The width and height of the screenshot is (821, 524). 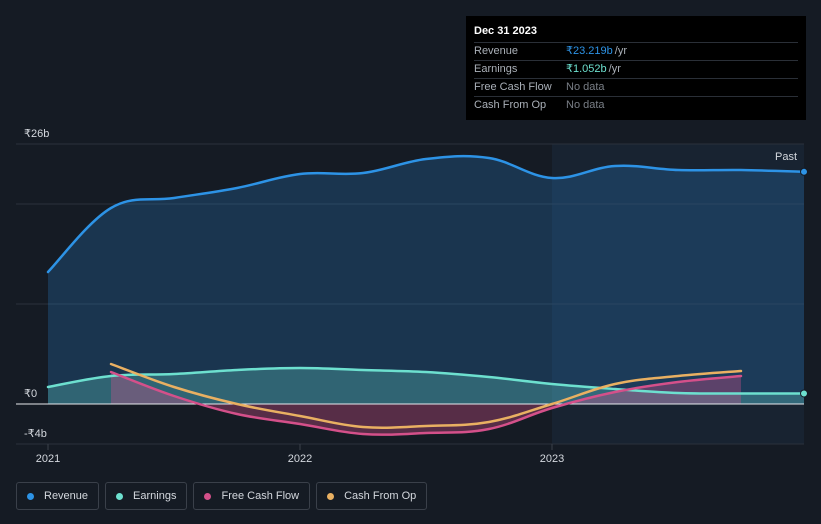 I want to click on tooltip-row-cash-from-op: Cash From Op No data, so click(x=636, y=105).